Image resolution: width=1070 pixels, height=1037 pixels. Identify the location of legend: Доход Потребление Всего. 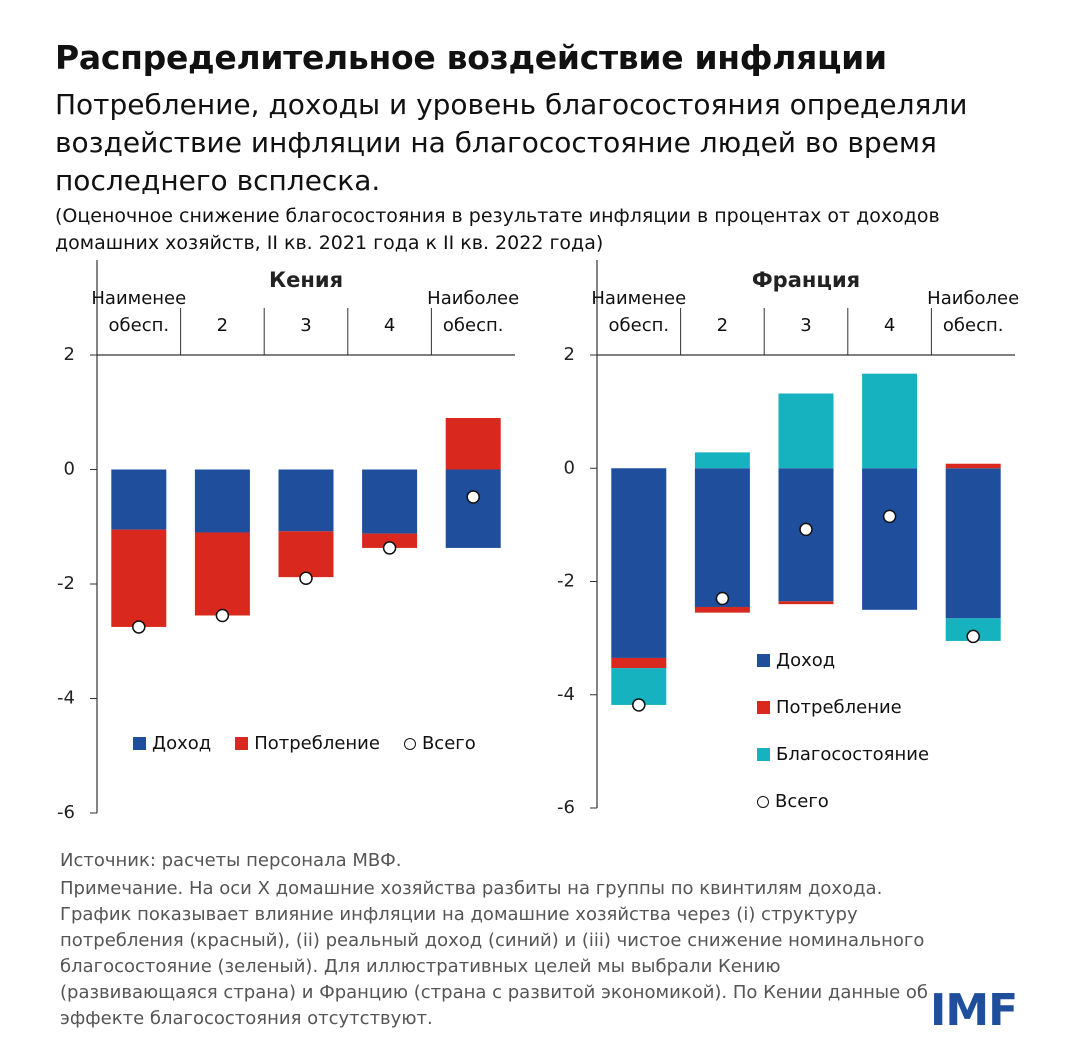
(304, 743).